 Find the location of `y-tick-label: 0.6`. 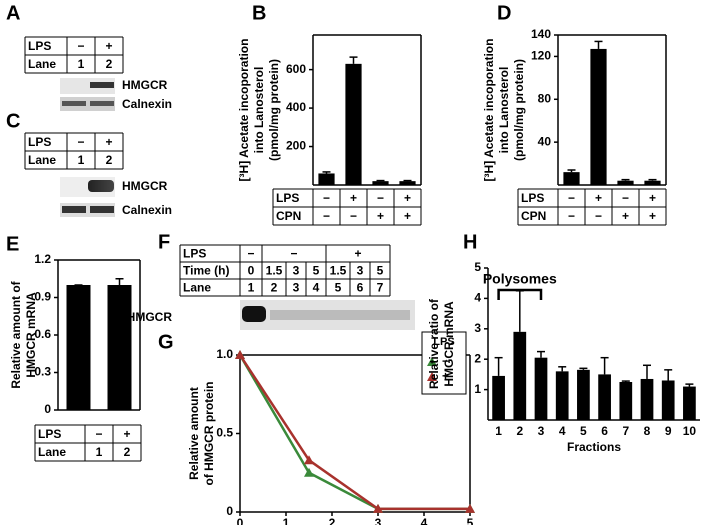

y-tick-label: 0.6 is located at coordinates (42, 334).